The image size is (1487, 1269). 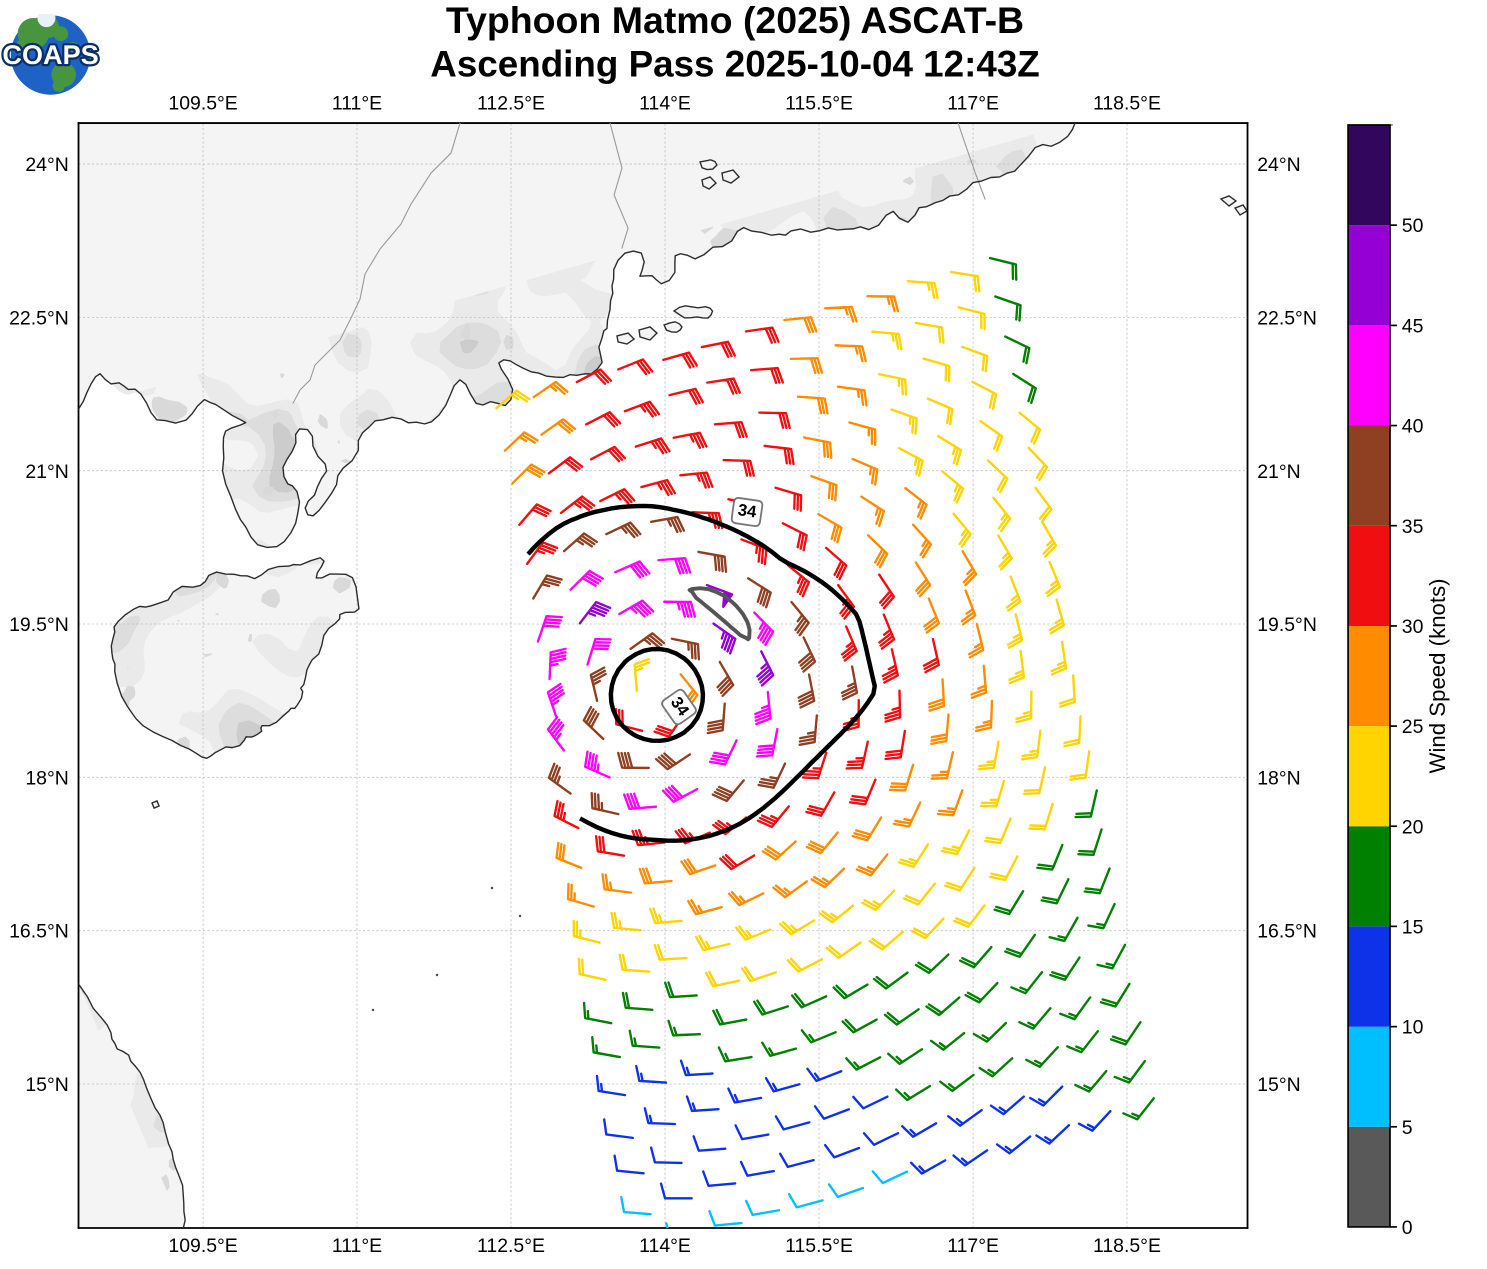 I want to click on svg-text: 15, so click(x=1413, y=927).